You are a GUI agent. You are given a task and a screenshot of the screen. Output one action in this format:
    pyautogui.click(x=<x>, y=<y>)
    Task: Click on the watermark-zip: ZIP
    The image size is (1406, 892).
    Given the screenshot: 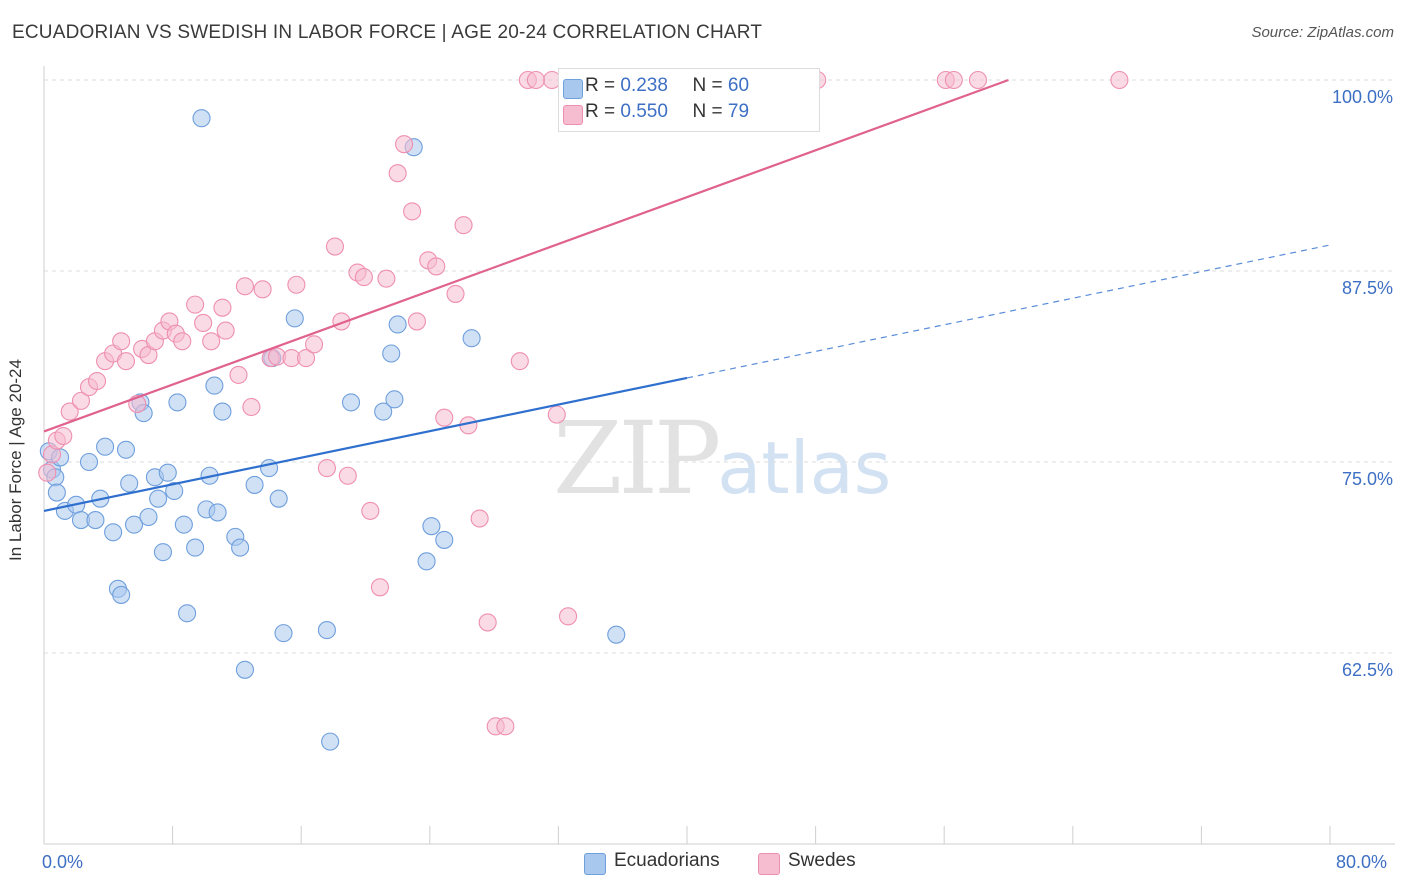 What is the action you would take?
    pyautogui.click(x=637, y=458)
    